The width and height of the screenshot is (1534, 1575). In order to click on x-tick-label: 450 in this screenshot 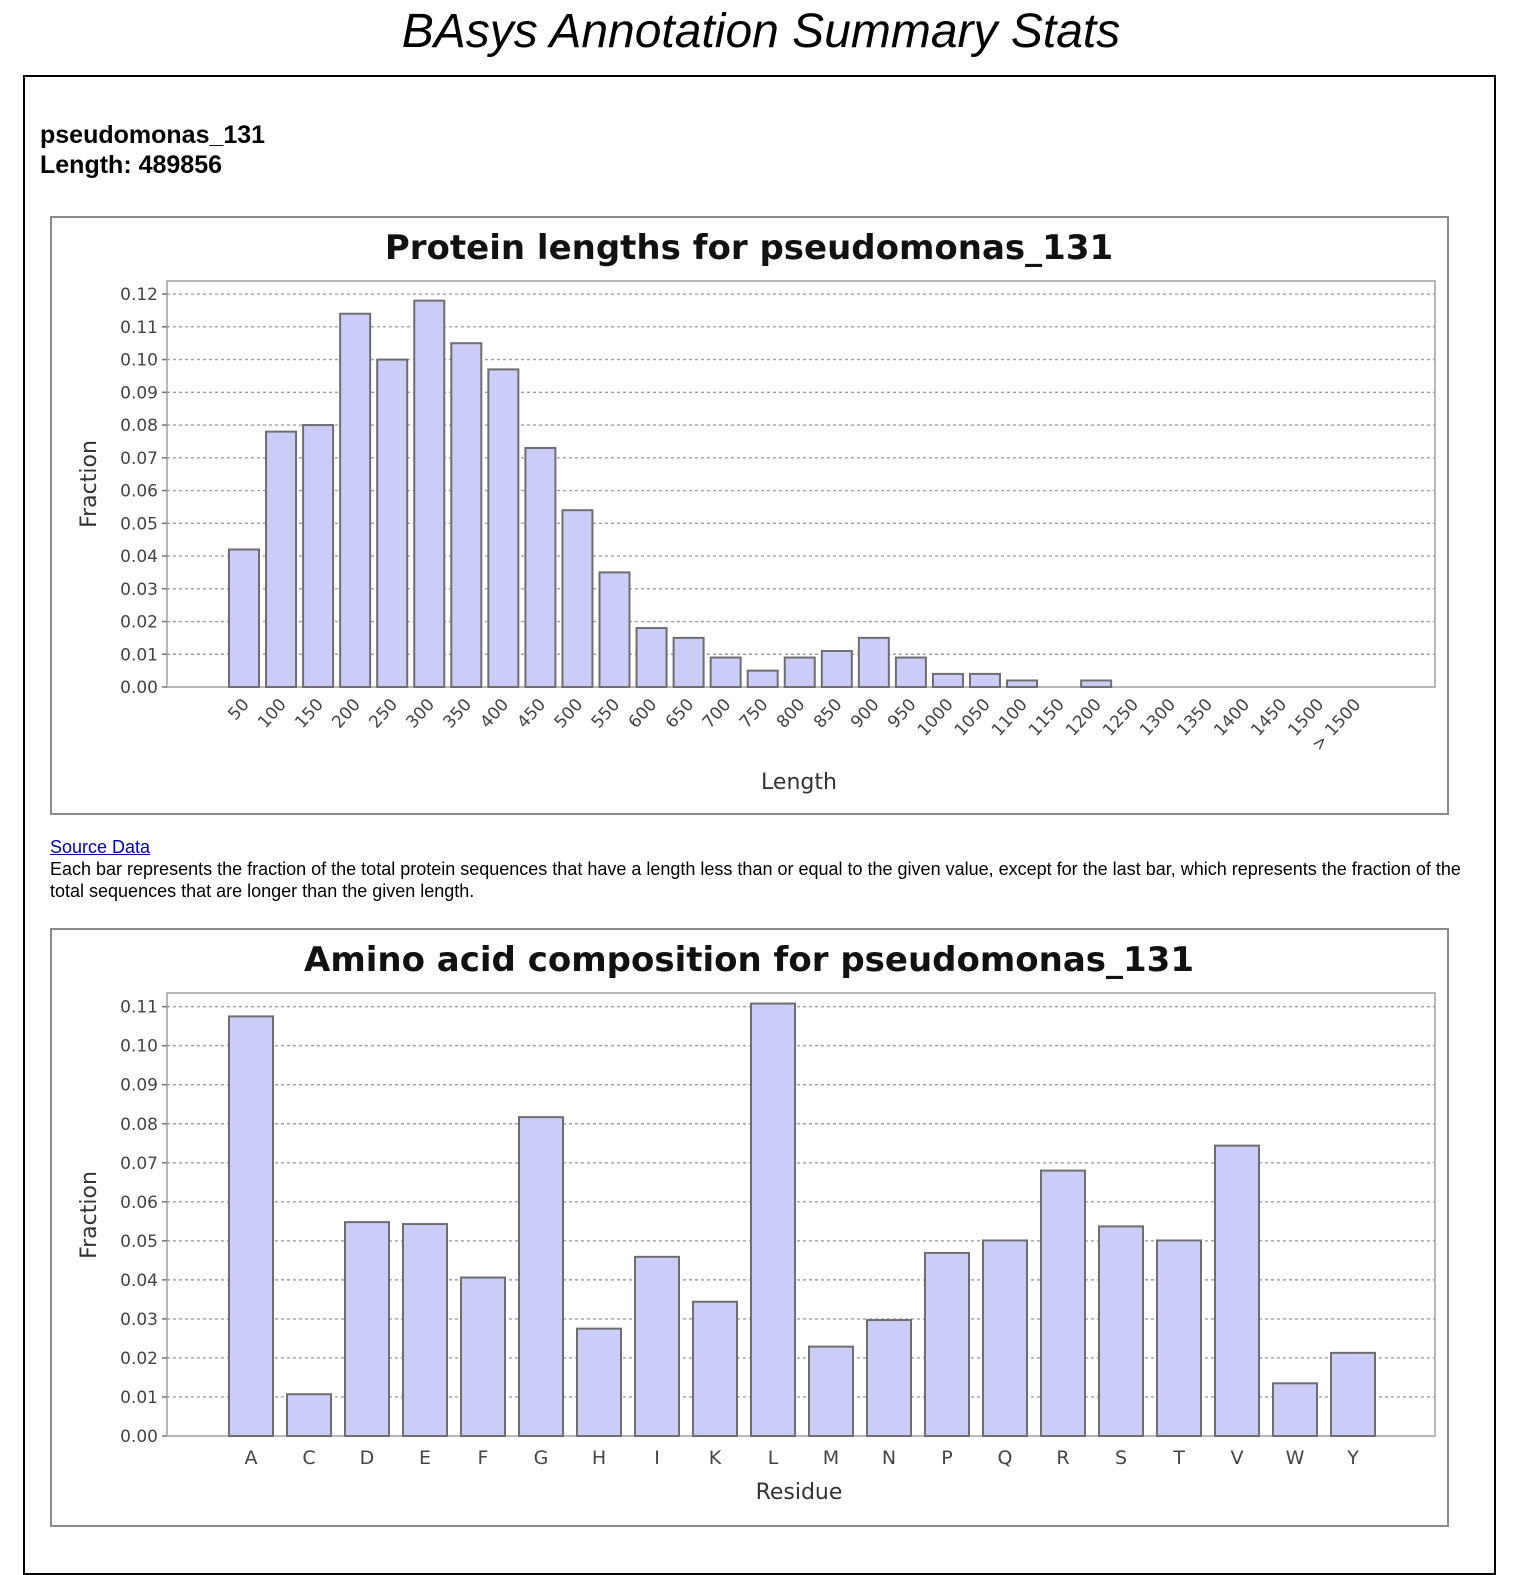, I will do `click(532, 714)`.